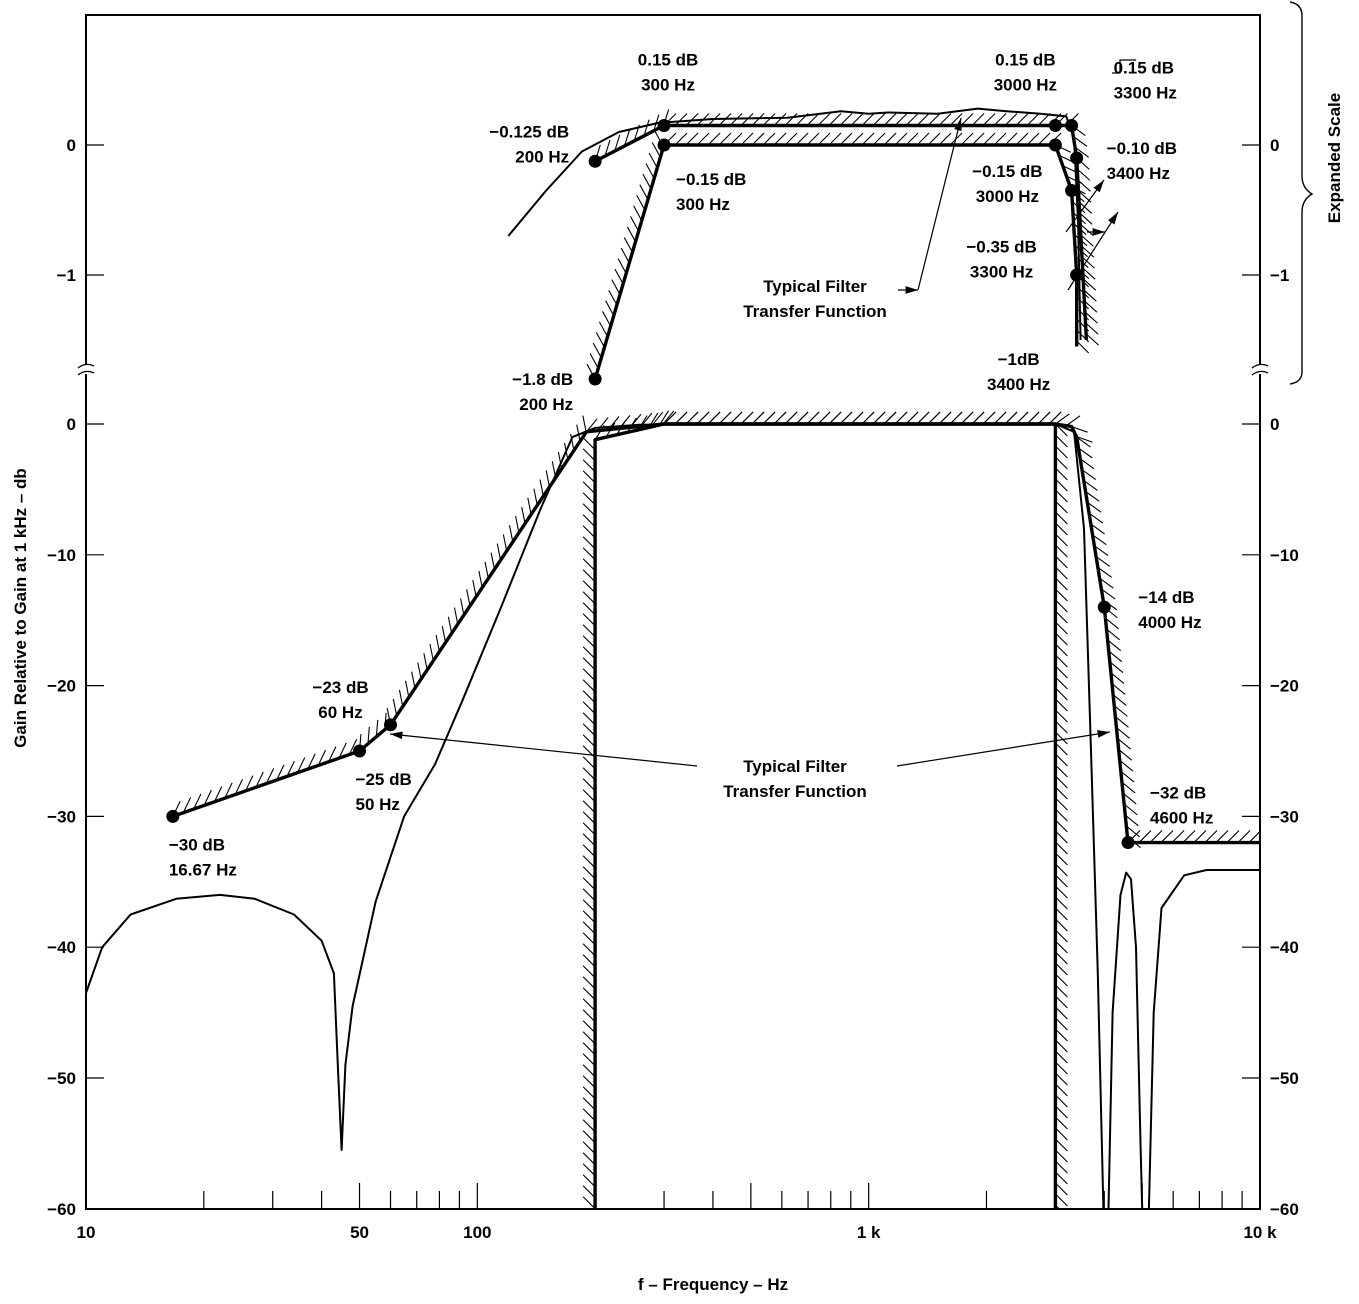  What do you see at coordinates (911, 290) in the screenshot?
I see `annotation-leader-expanded-a-head` at bounding box center [911, 290].